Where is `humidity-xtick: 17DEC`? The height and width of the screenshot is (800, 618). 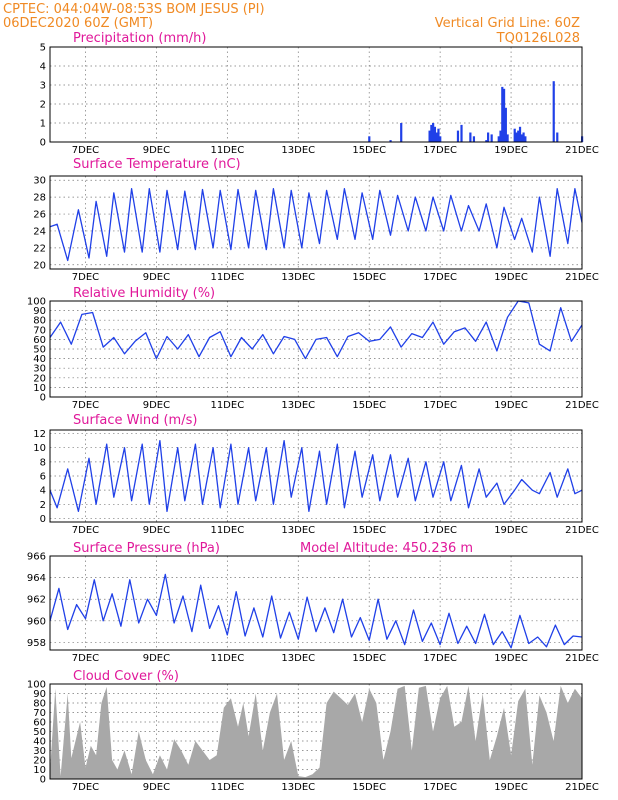
humidity-xtick: 17DEC is located at coordinates (440, 405).